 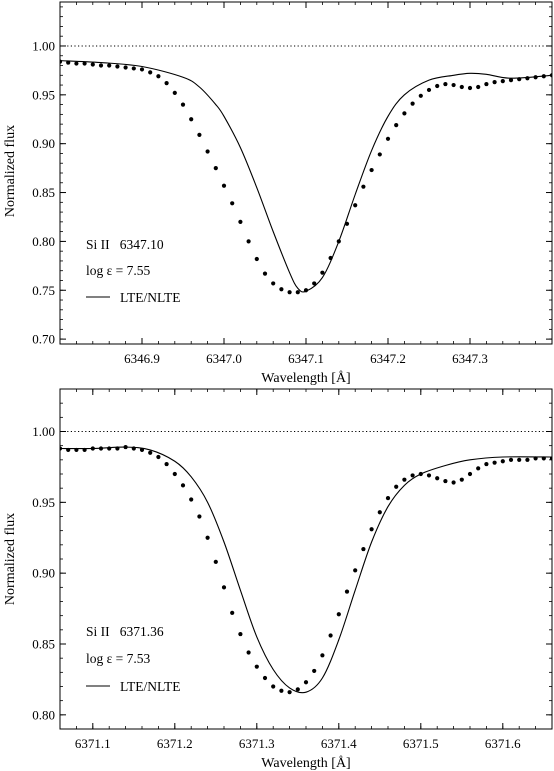 I want to click on top-x-tick-label: 6346.9, so click(x=142, y=358).